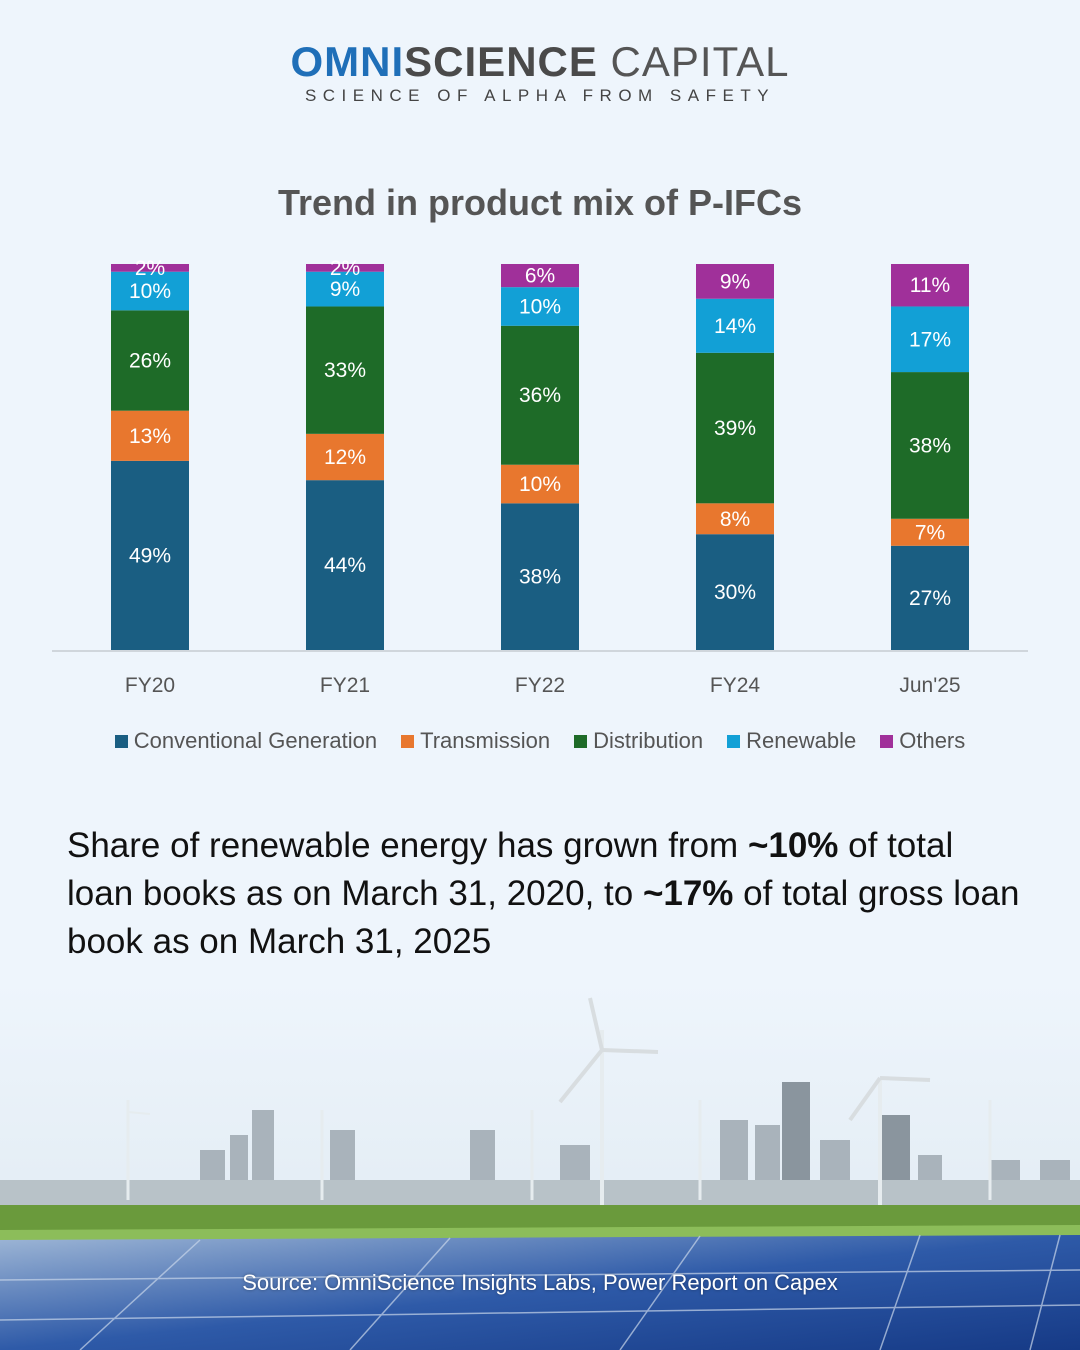 This screenshot has height=1350, width=1080. I want to click on data-label: 14%, so click(735, 326).